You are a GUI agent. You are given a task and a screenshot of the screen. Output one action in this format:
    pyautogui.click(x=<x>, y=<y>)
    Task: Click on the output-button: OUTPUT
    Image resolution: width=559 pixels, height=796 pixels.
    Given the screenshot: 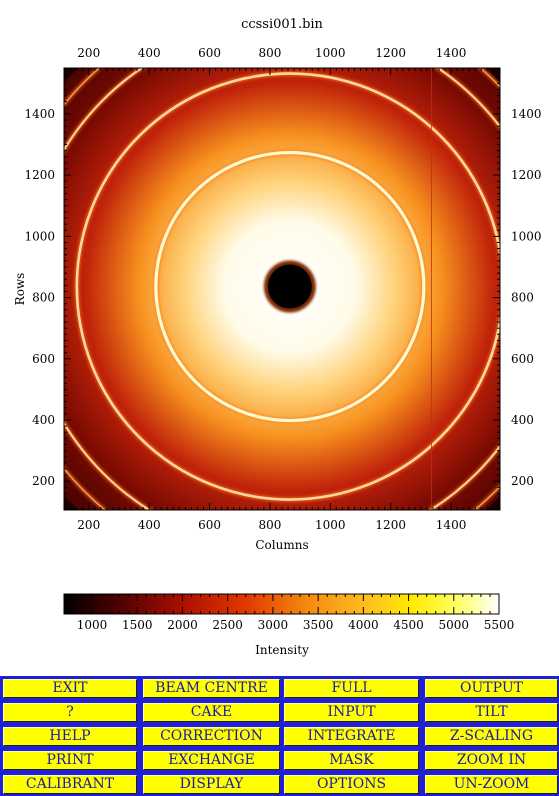 What is the action you would take?
    pyautogui.click(x=491, y=688)
    